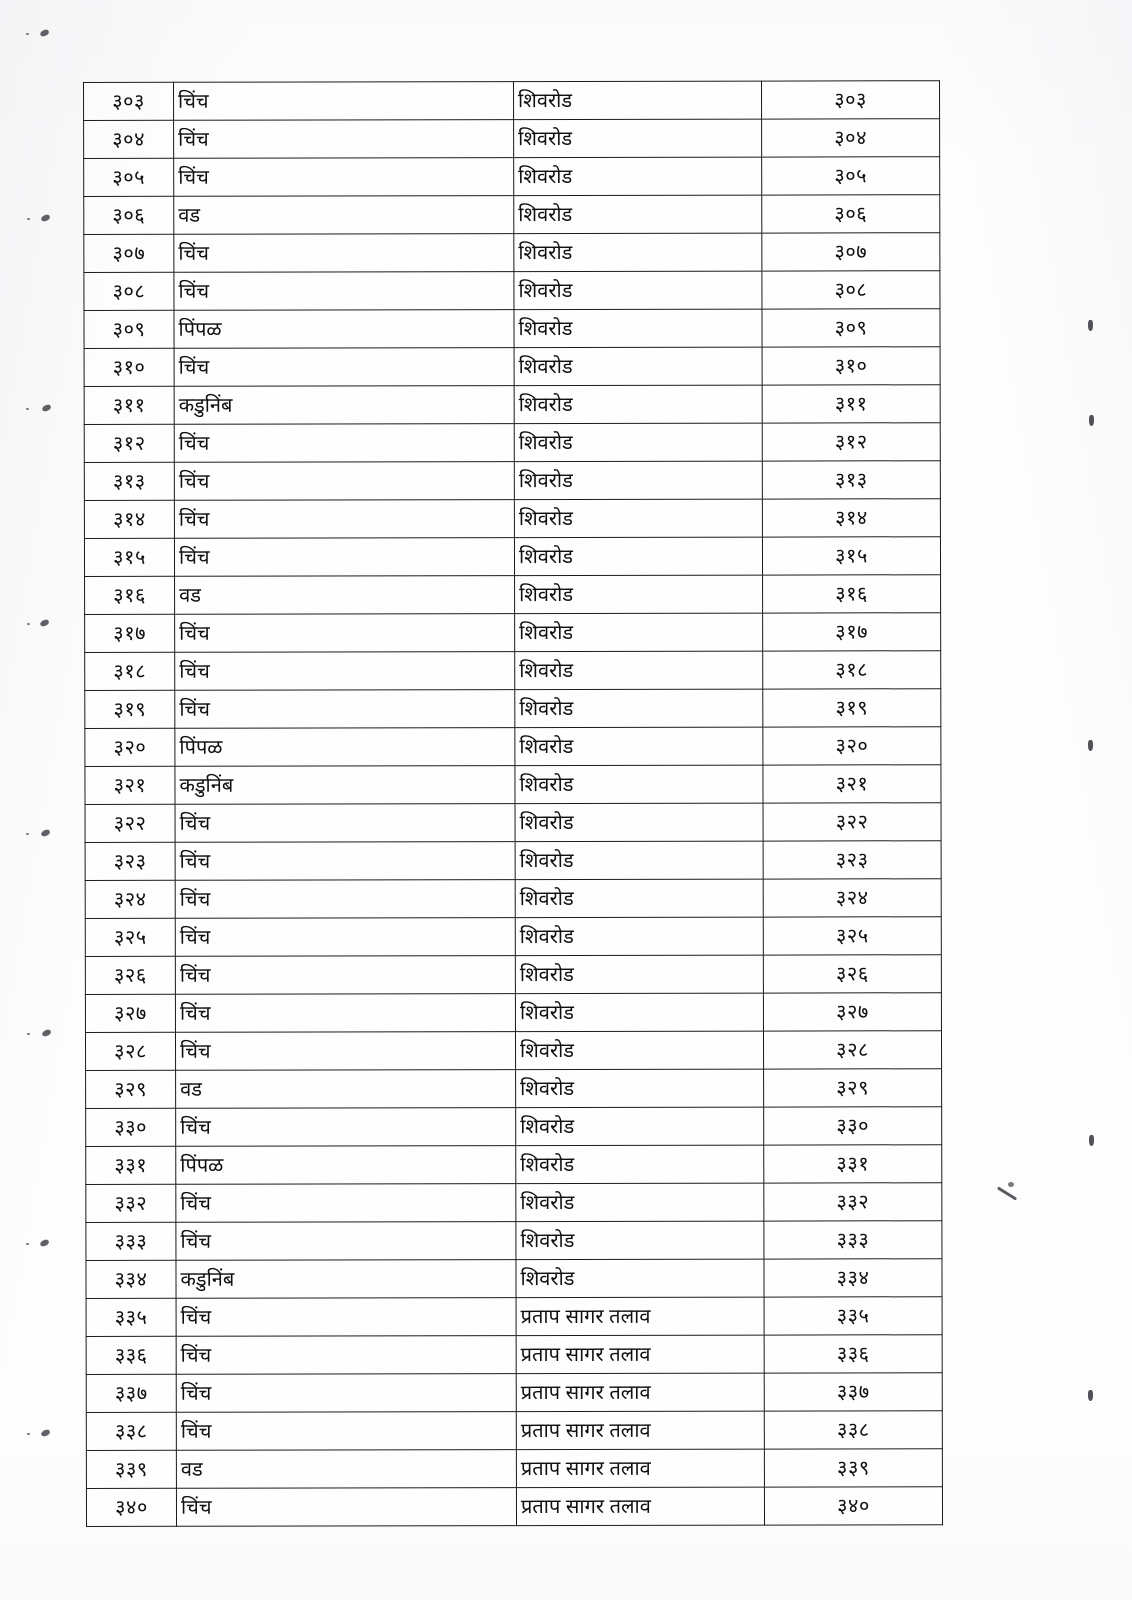  I want to click on stray-ink-dot, so click(1011, 1184).